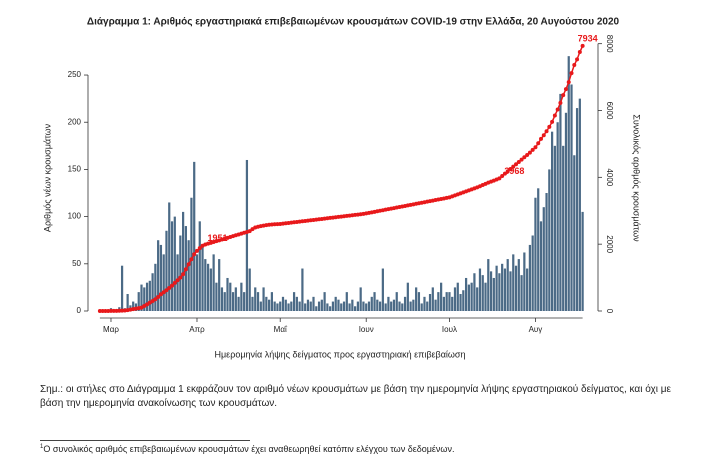  What do you see at coordinates (536, 329) in the screenshot?
I see `x-tick-label: Αυγ` at bounding box center [536, 329].